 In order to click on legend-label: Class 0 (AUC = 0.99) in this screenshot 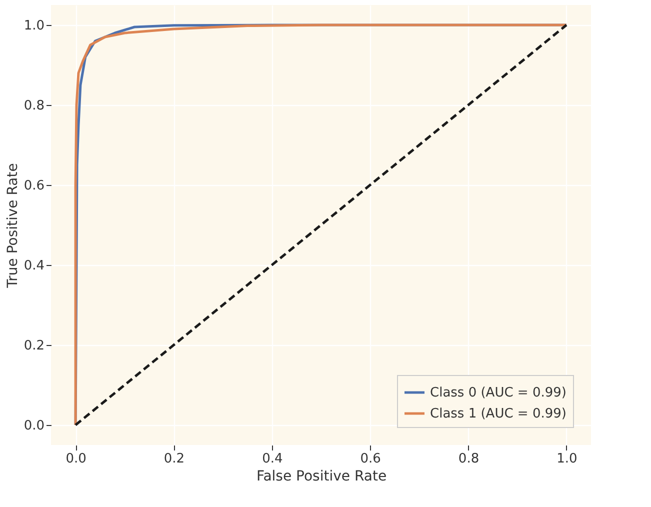, I will do `click(498, 393)`.